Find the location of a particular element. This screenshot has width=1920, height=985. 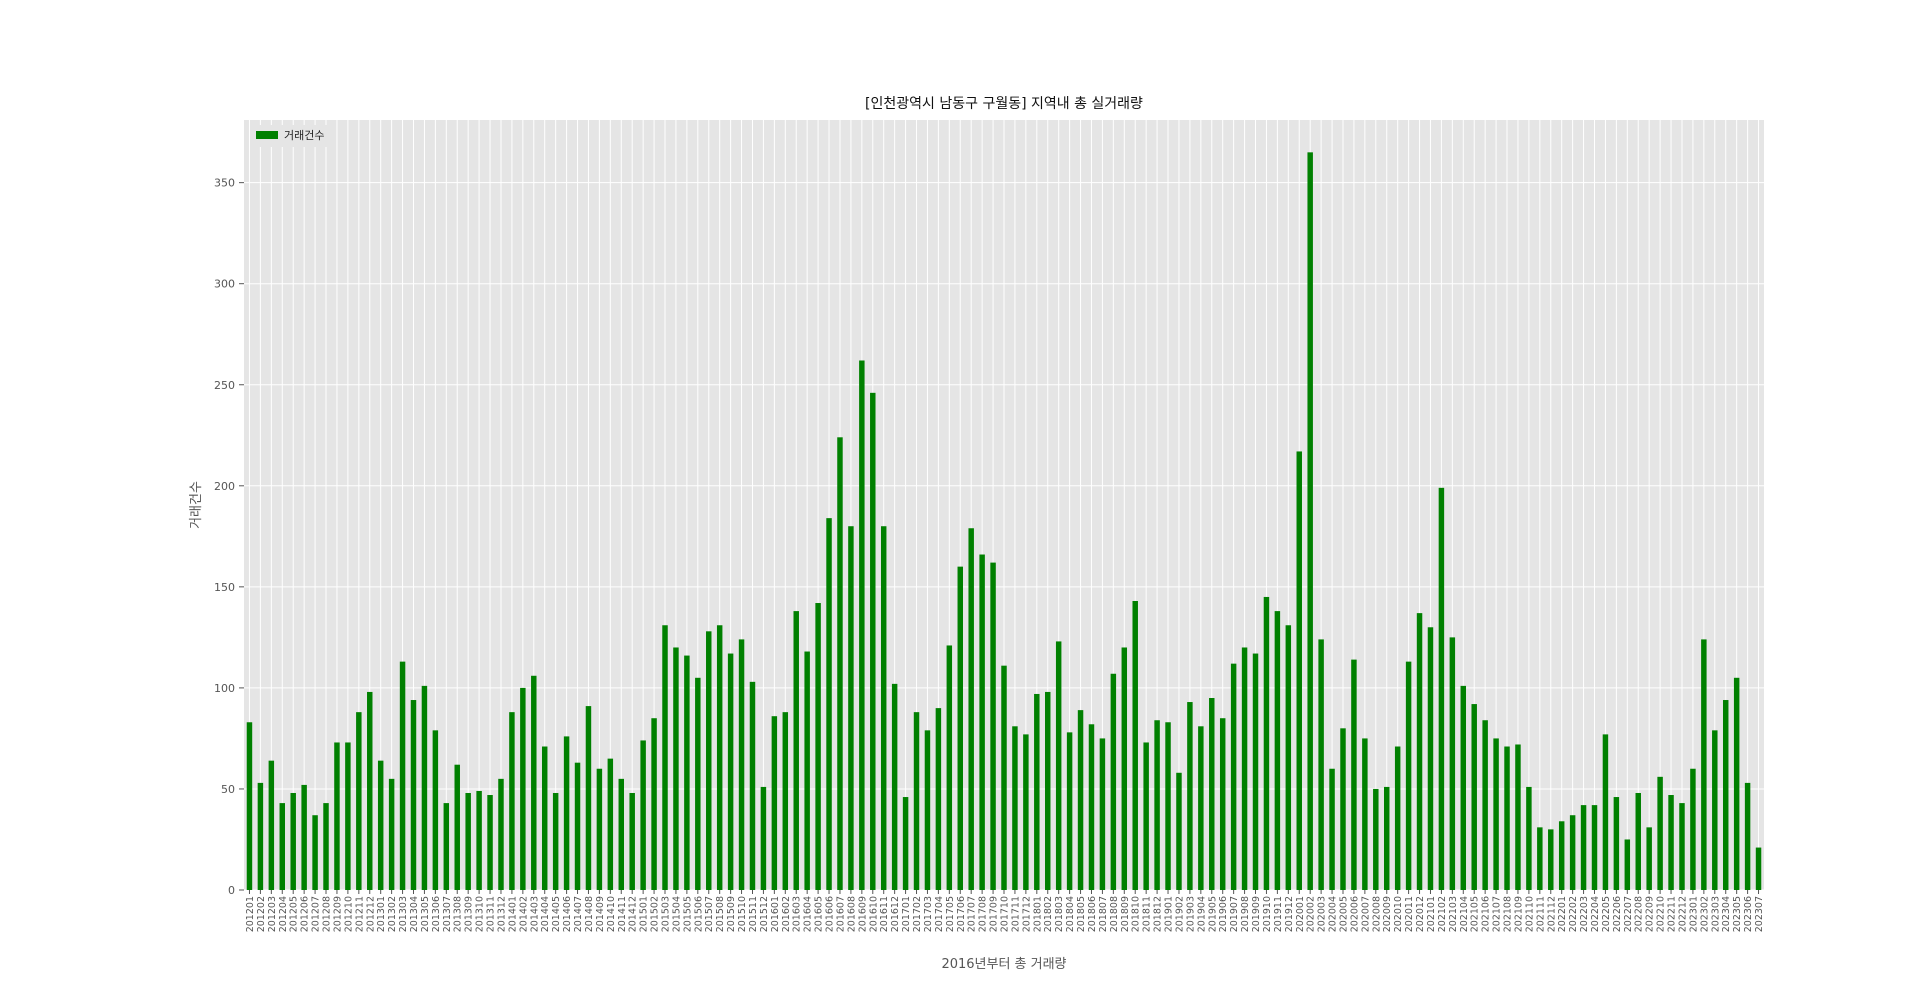

x-tick-label: 201203 is located at coordinates (272, 914).